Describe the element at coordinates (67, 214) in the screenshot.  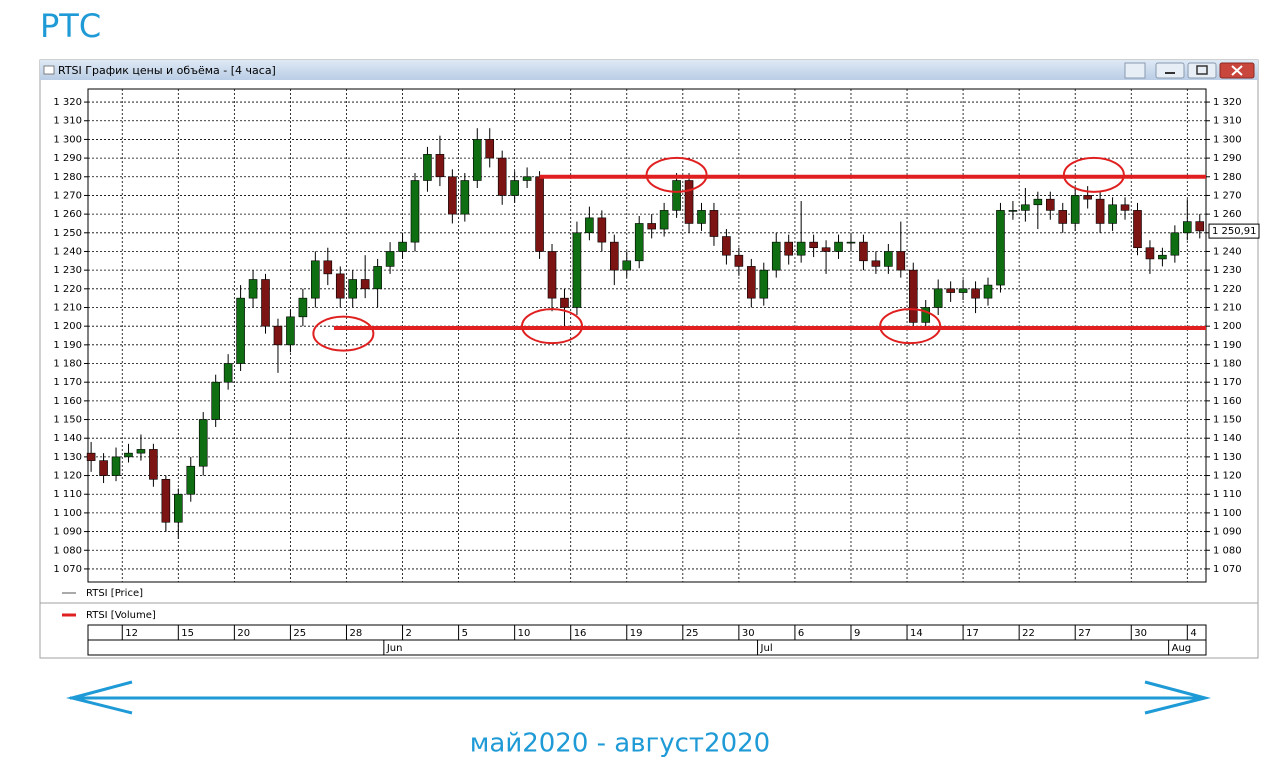
I see `y-tick-label: 1 260` at that location.